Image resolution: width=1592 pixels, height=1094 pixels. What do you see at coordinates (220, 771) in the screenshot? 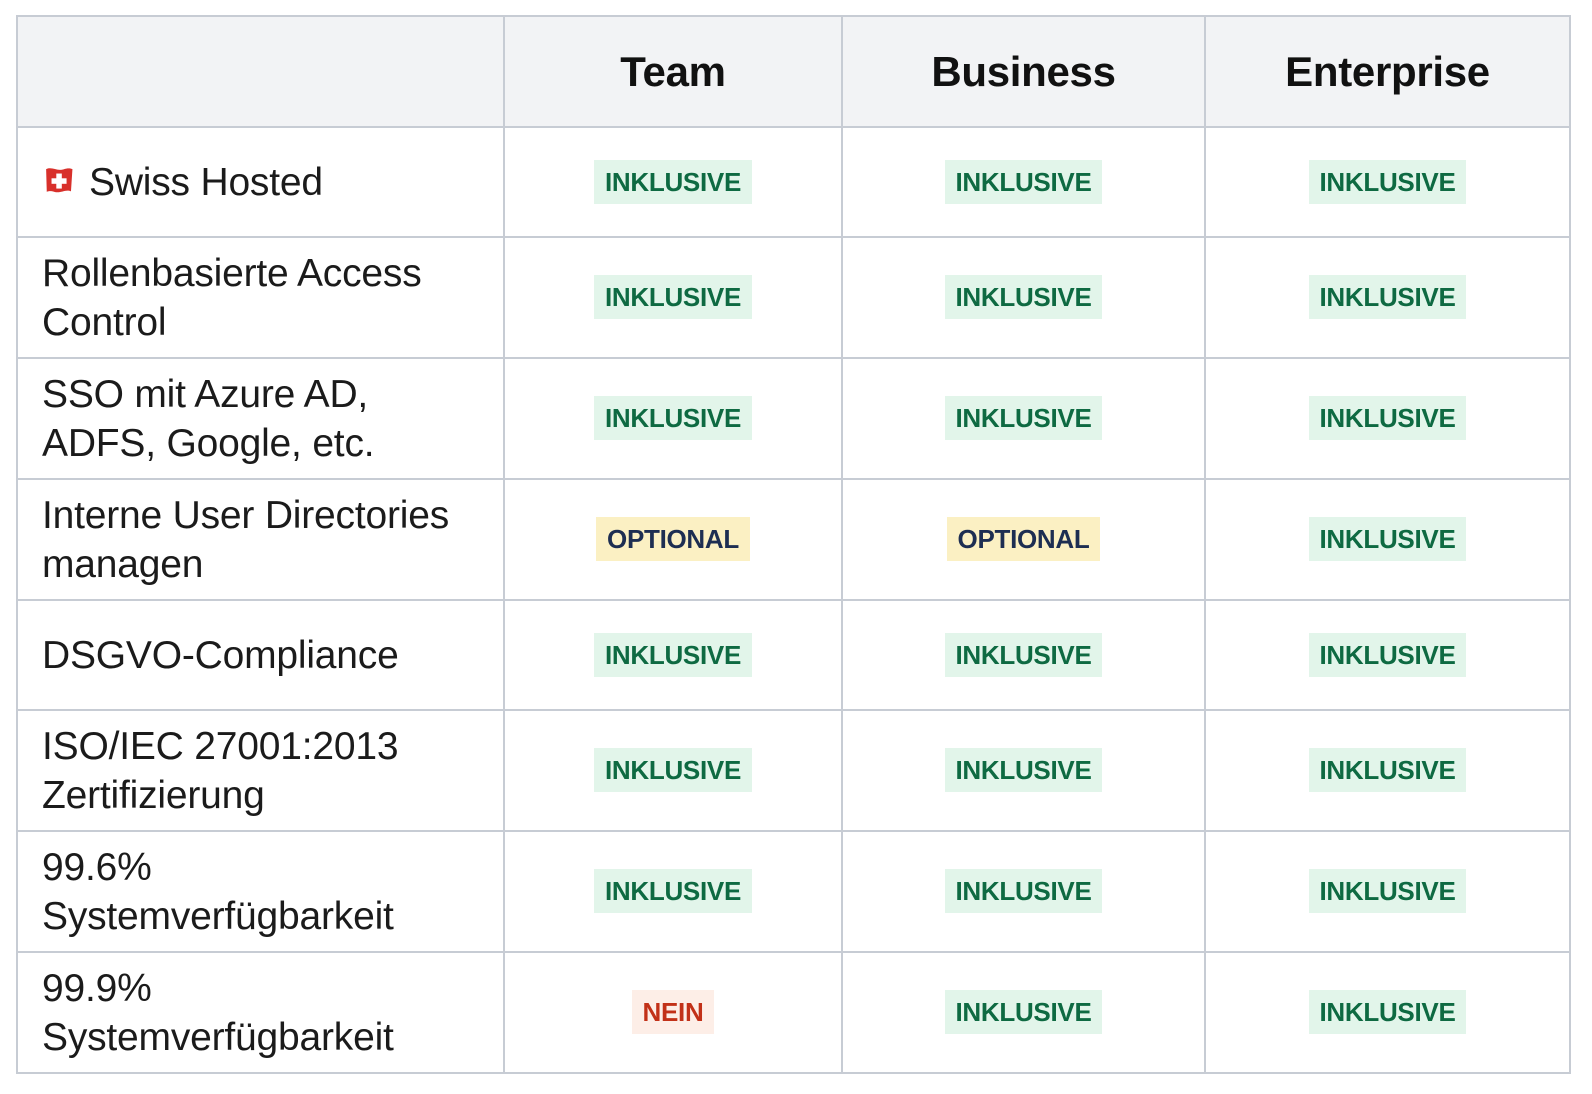
I see `feature-label: ISO/IEC 27001:2013 Zertifizierung` at bounding box center [220, 771].